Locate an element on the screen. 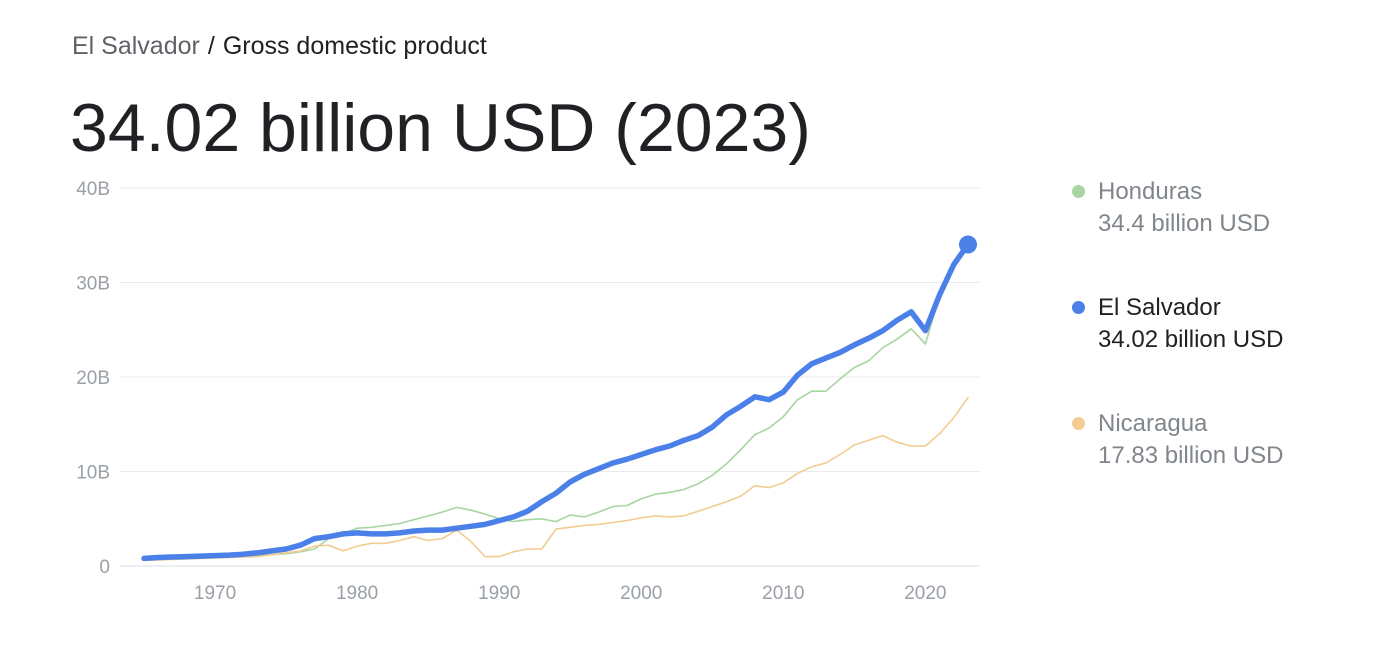 This screenshot has width=1378, height=660. legend-item-el-salvador: El Salvador 34.02 billion USD is located at coordinates (1217, 324).